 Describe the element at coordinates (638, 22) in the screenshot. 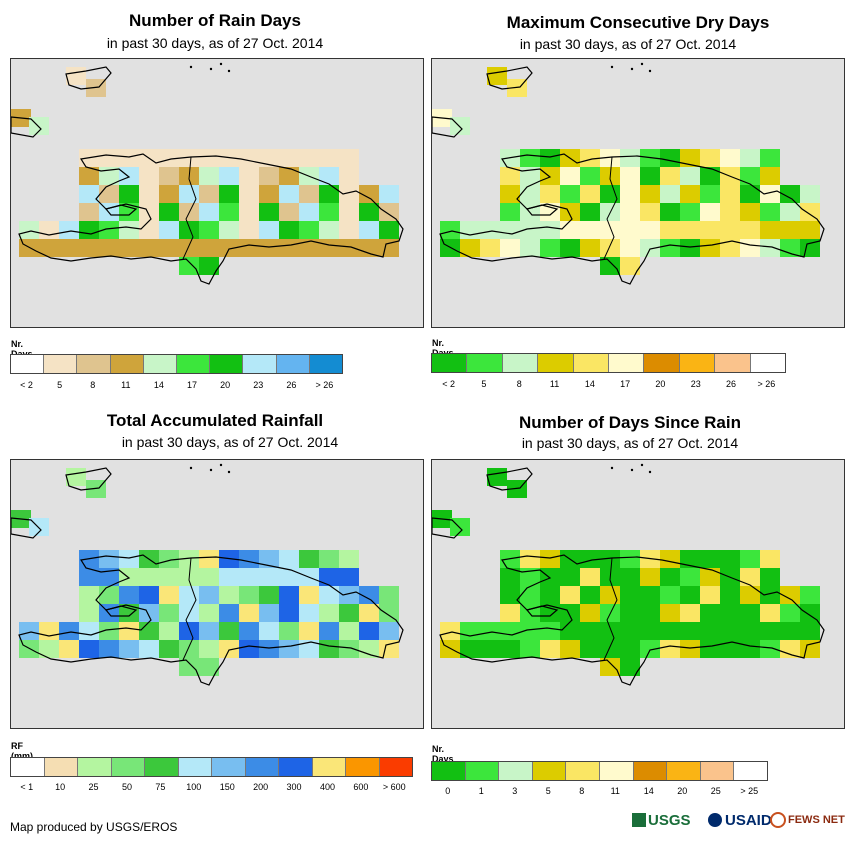

I see `panel-title: Maximum Consecutive Dry Days` at that location.